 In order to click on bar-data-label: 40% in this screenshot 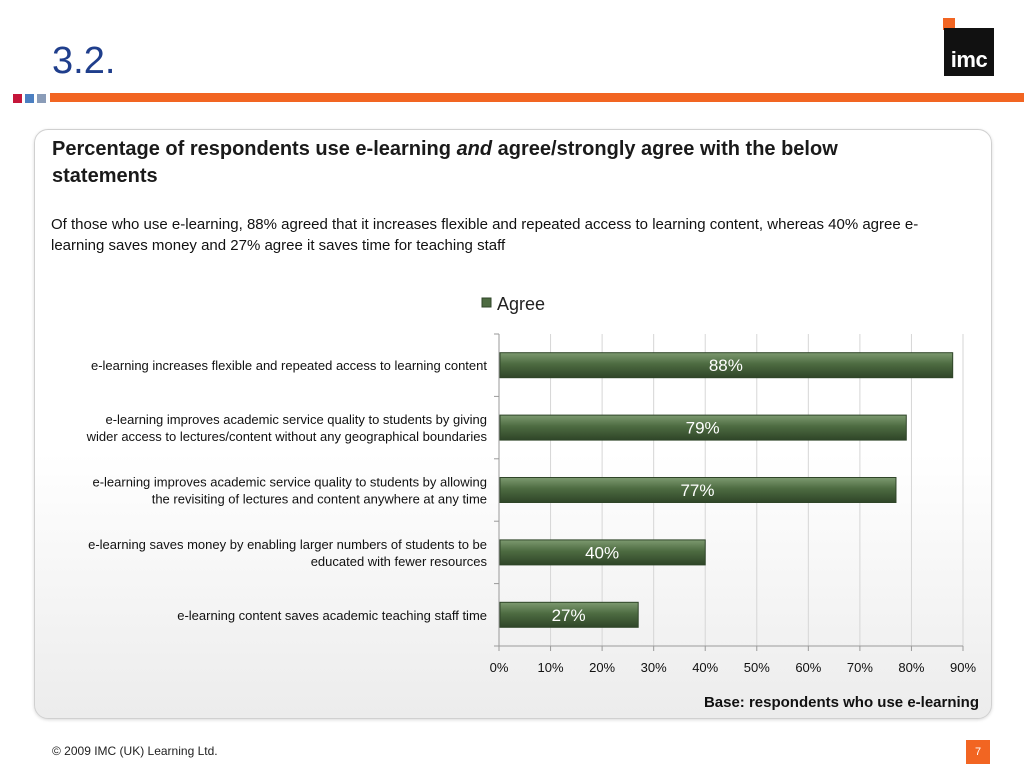, I will do `click(602, 552)`.